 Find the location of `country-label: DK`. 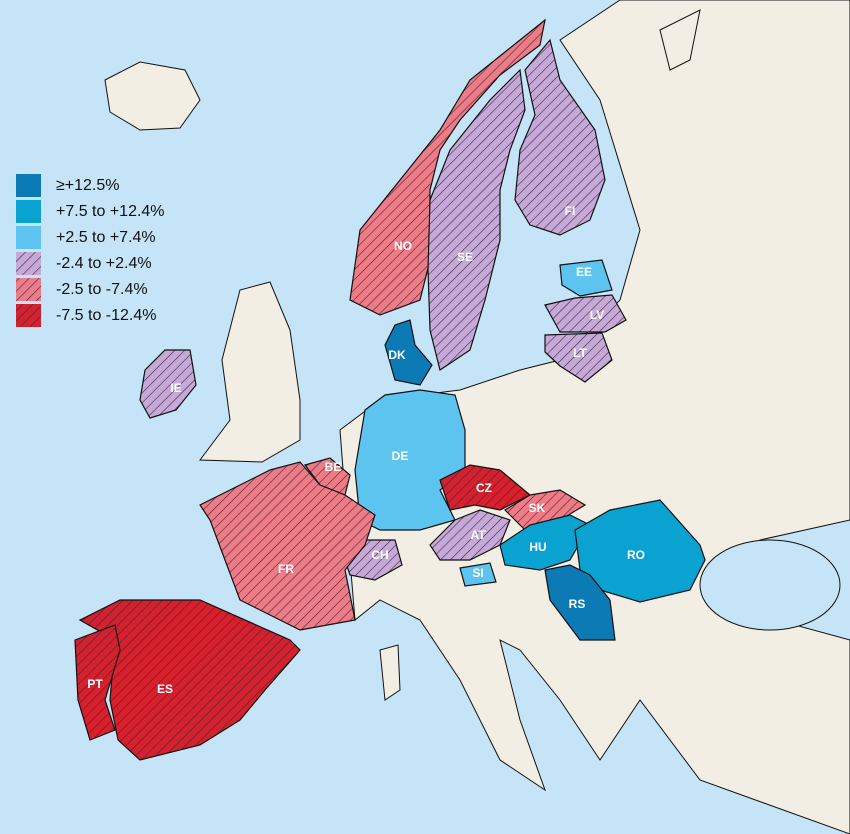

country-label: DK is located at coordinates (397, 355).